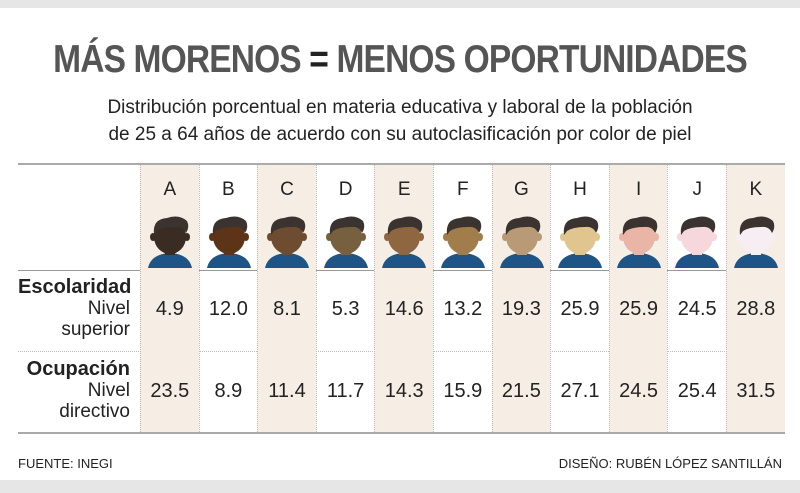  I want to click on row-label-escolaridad: Escolaridad Nivel superior, so click(75, 308).